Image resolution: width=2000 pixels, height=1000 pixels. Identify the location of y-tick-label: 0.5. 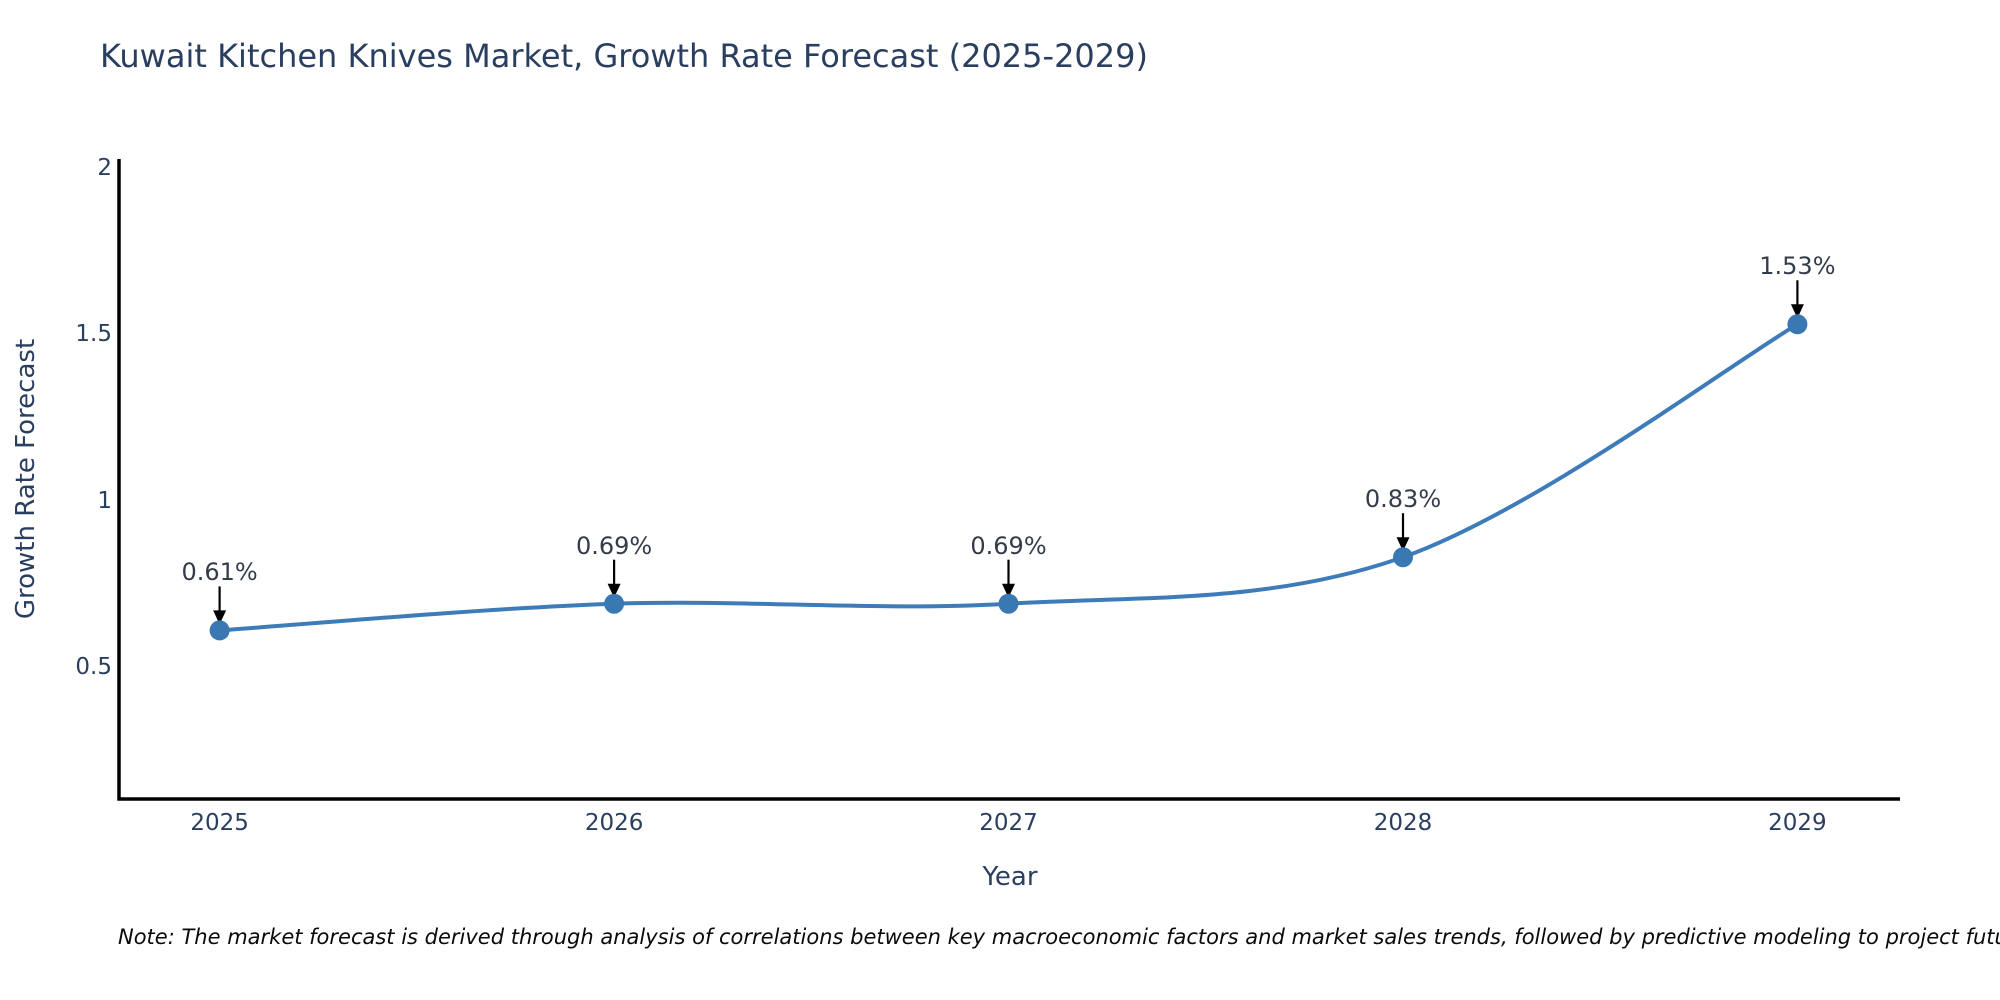
(93, 666).